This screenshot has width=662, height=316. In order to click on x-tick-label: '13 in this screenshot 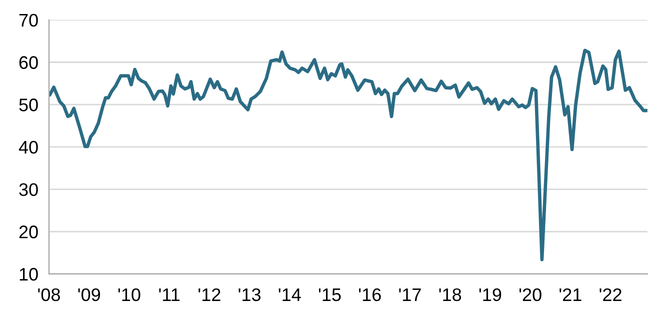, I will do `click(249, 295)`.